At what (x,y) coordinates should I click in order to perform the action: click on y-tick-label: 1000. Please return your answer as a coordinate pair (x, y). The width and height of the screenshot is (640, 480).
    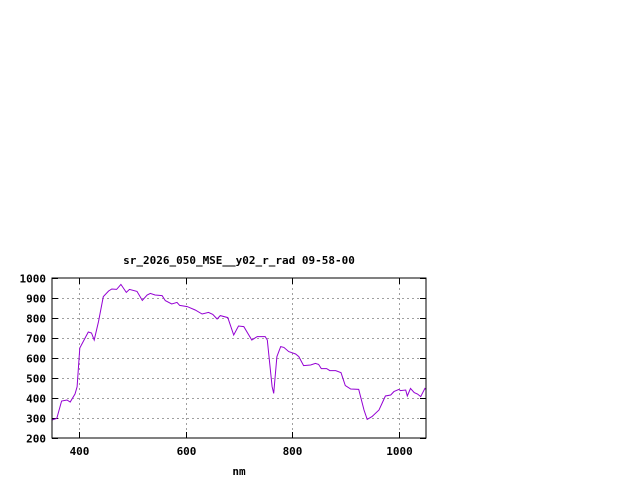
    Looking at the image, I should click on (33, 279).